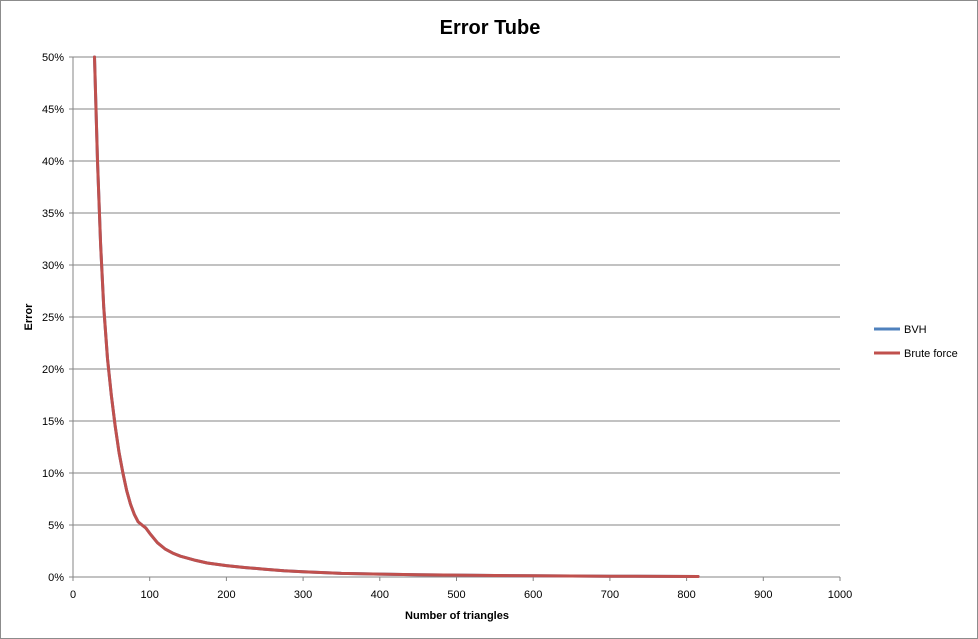 The height and width of the screenshot is (639, 978). What do you see at coordinates (931, 354) in the screenshot?
I see `legend-label-1: Brute force` at bounding box center [931, 354].